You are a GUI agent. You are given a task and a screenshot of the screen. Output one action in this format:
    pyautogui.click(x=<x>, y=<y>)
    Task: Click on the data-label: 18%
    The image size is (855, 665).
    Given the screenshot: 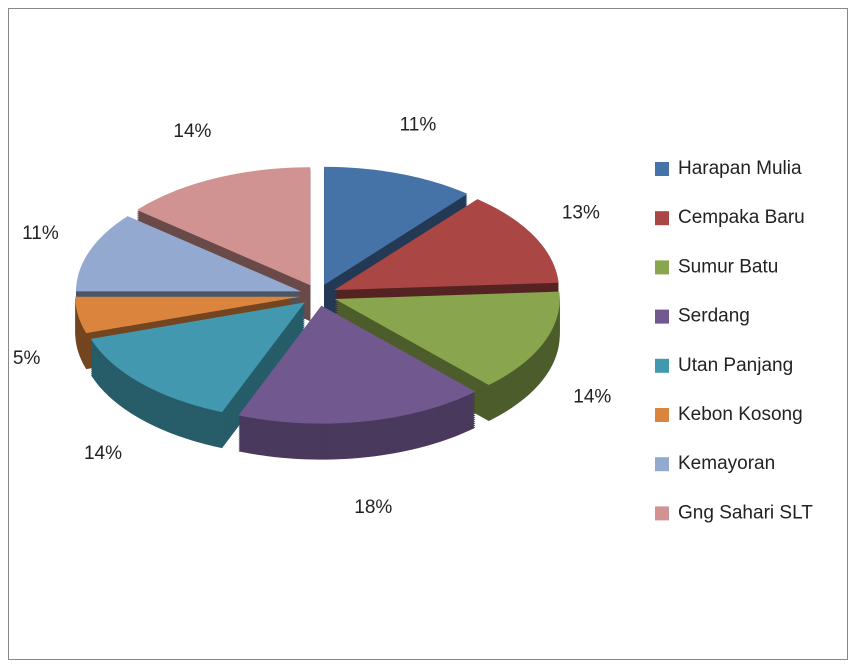 What is the action you would take?
    pyautogui.click(x=373, y=507)
    